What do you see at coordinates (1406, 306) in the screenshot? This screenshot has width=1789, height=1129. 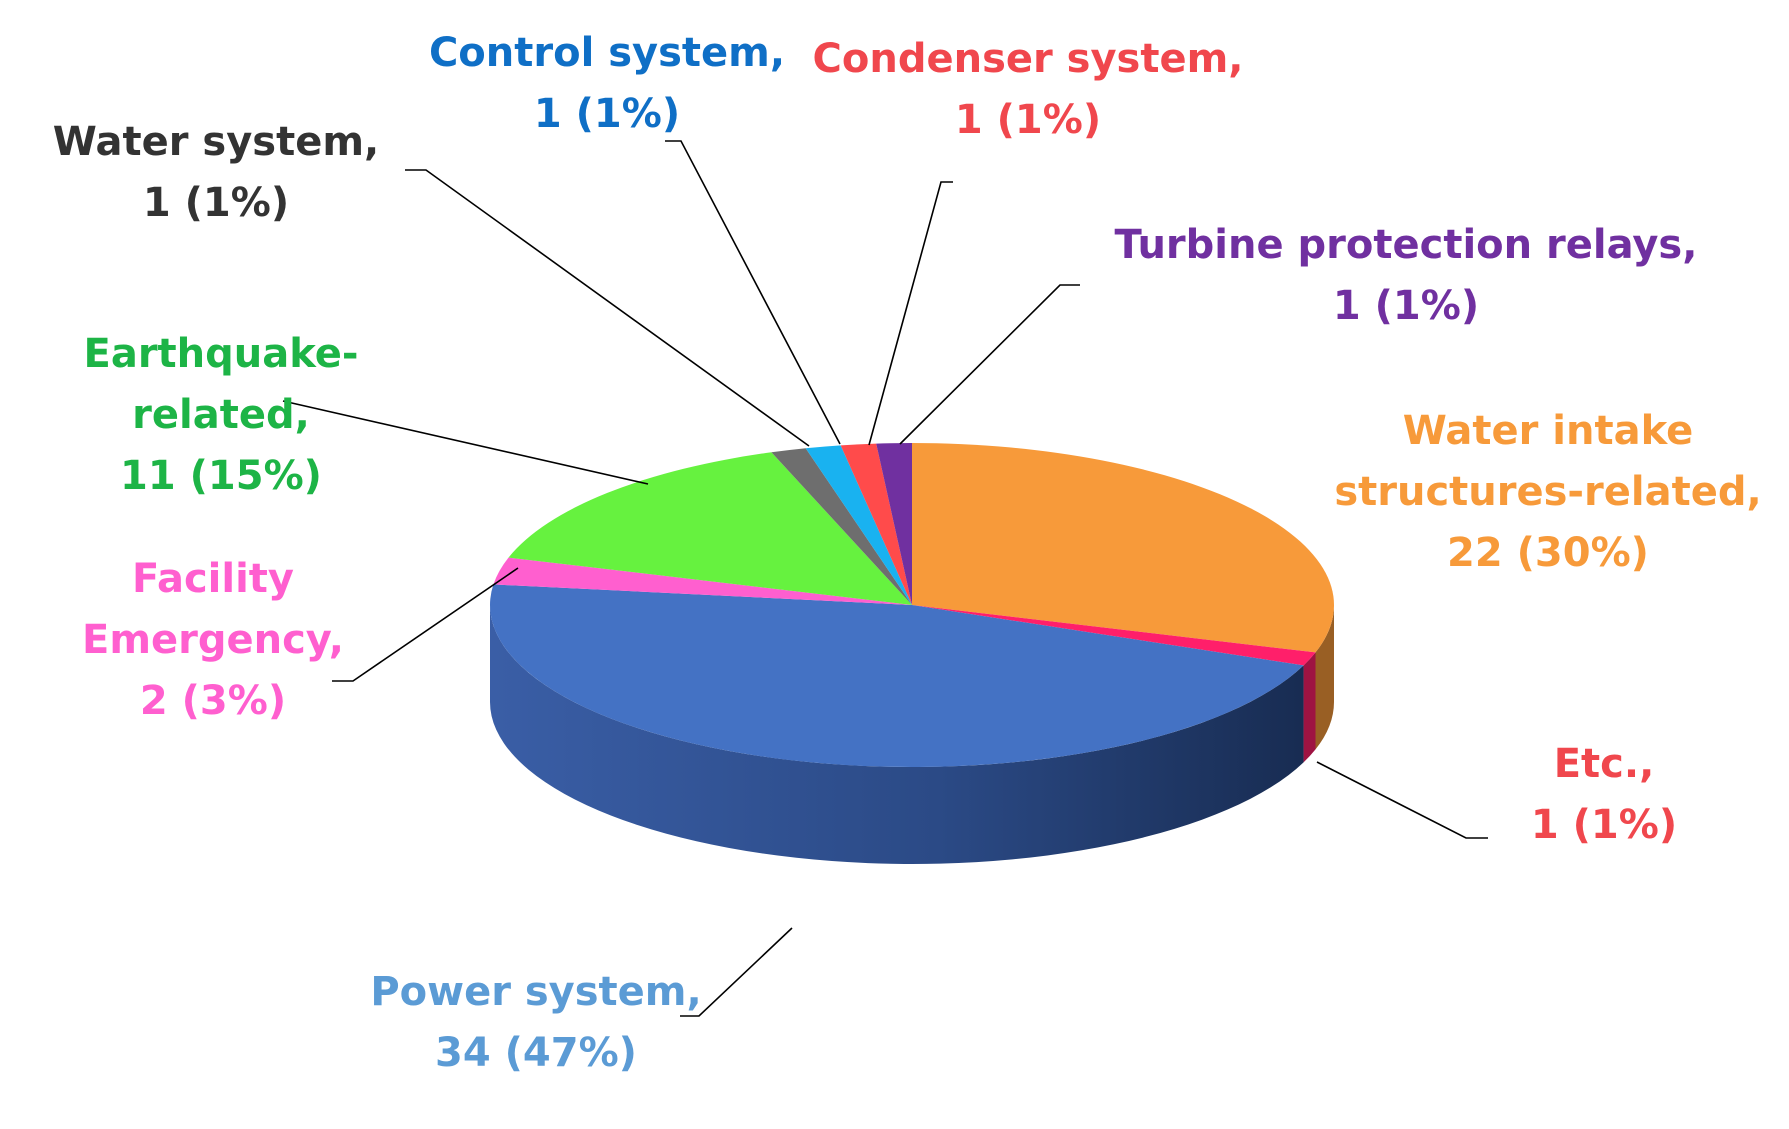 I see `data-label-turbine-protection-relays: 1 (1%)` at bounding box center [1406, 306].